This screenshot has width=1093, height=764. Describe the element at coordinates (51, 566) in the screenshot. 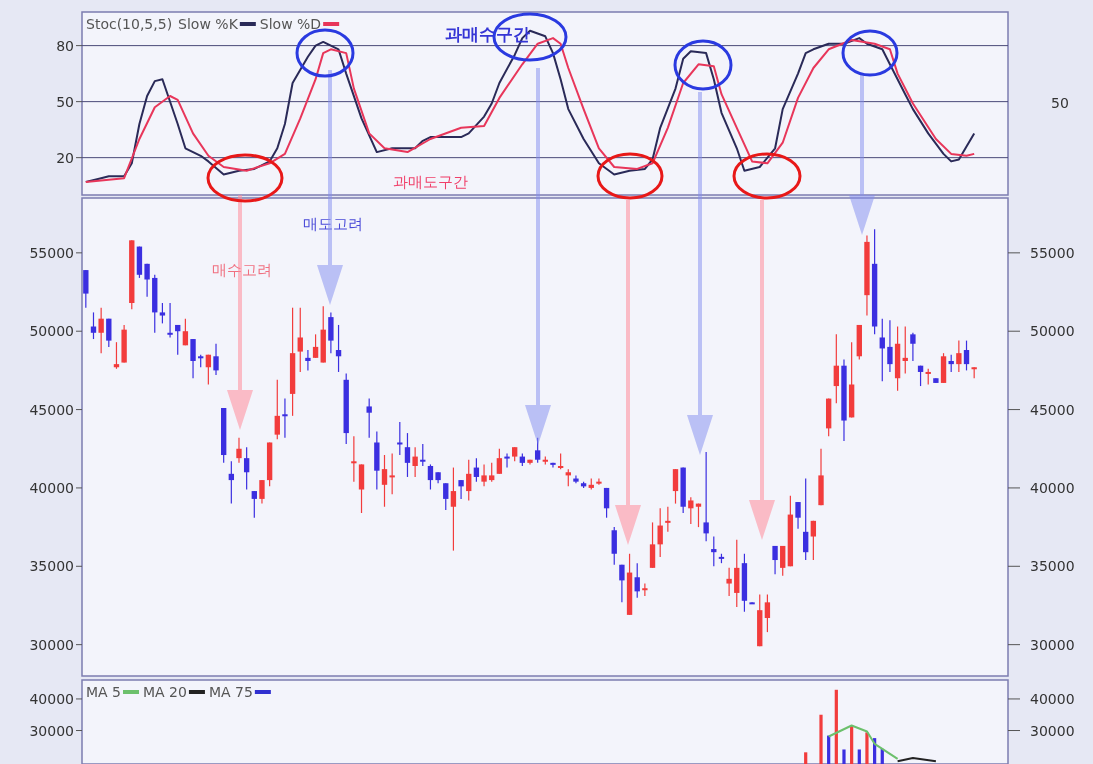

I see `y-tick-label: 35000` at that location.